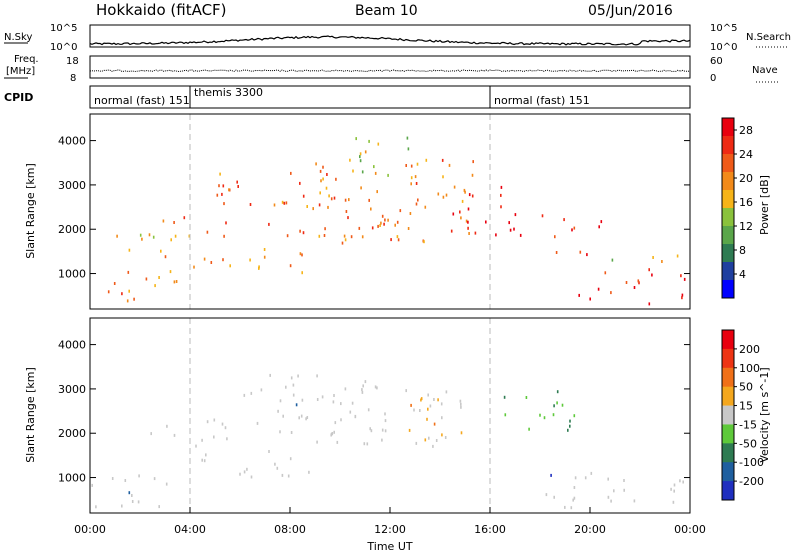 This screenshot has height=554, width=800. What do you see at coordinates (746, 406) in the screenshot?
I see `colorbar-tick-label: 15` at bounding box center [746, 406].